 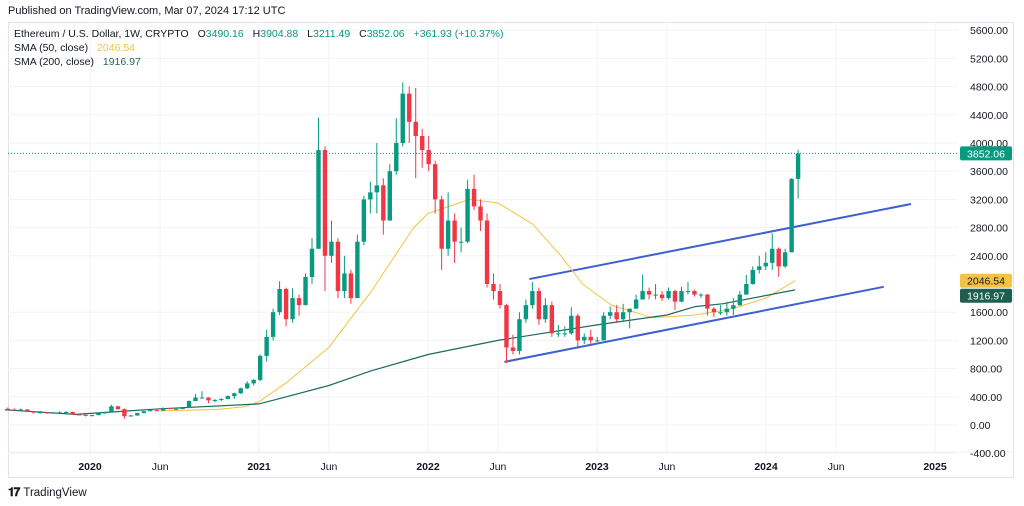 What do you see at coordinates (980, 426) in the screenshot?
I see `y-tick-label: 0.00` at bounding box center [980, 426].